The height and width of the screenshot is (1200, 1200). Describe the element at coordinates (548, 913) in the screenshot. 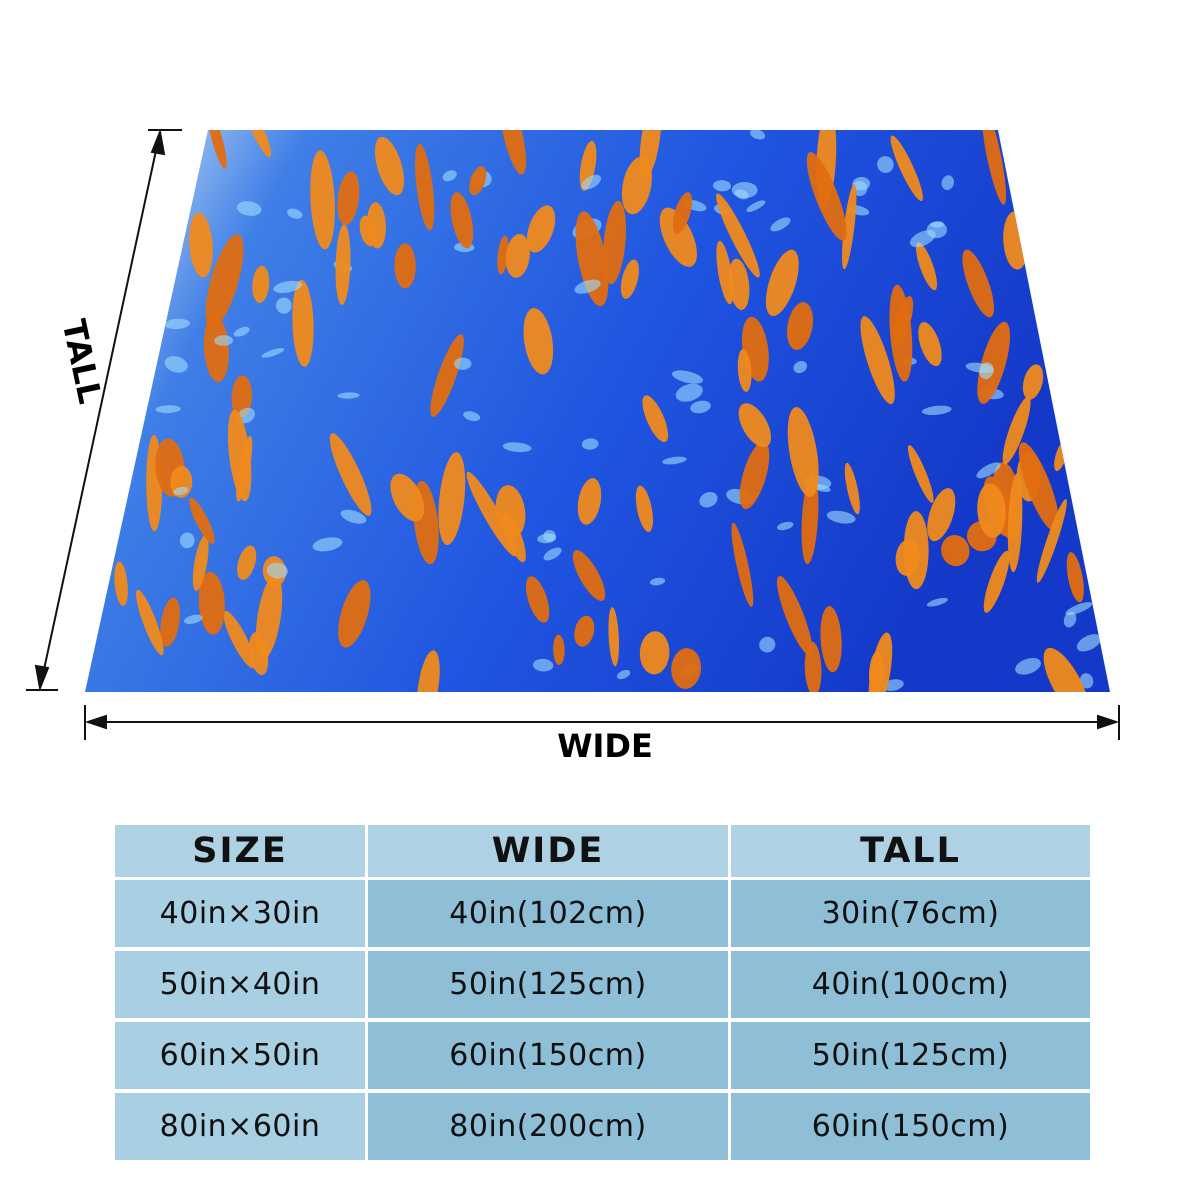

I see `table-cell: 40in(102cm)` at that location.